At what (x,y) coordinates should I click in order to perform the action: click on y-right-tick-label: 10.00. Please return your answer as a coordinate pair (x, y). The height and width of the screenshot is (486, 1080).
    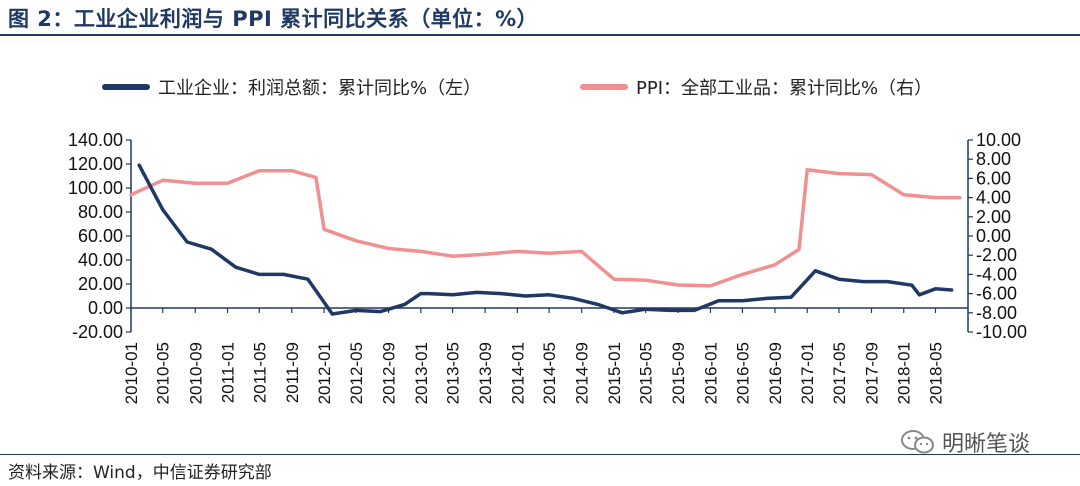
    Looking at the image, I should click on (998, 140).